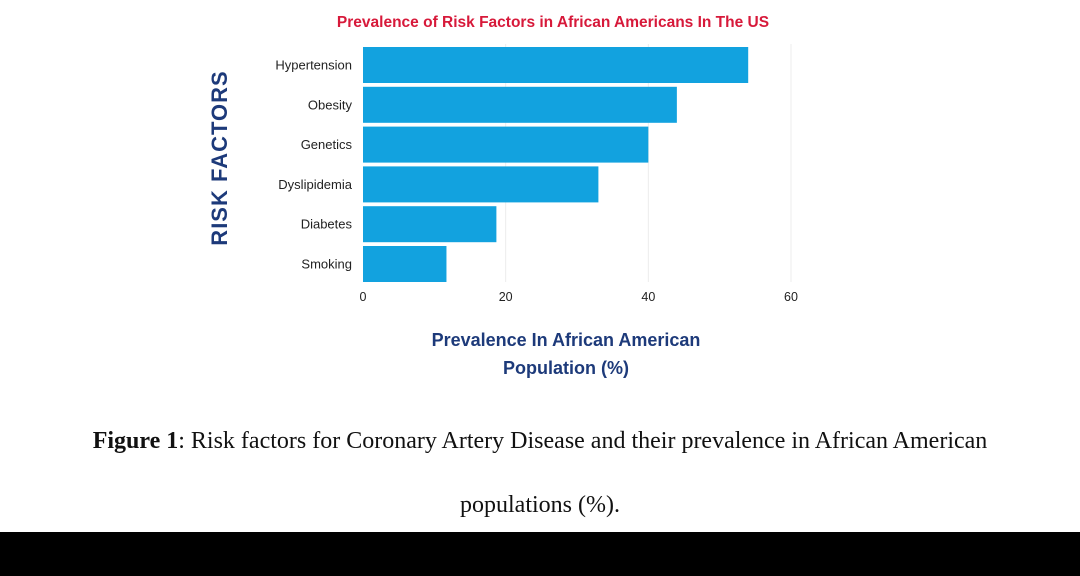 This screenshot has height=576, width=1080. Describe the element at coordinates (363, 297) in the screenshot. I see `x-tick-label: 0` at that location.